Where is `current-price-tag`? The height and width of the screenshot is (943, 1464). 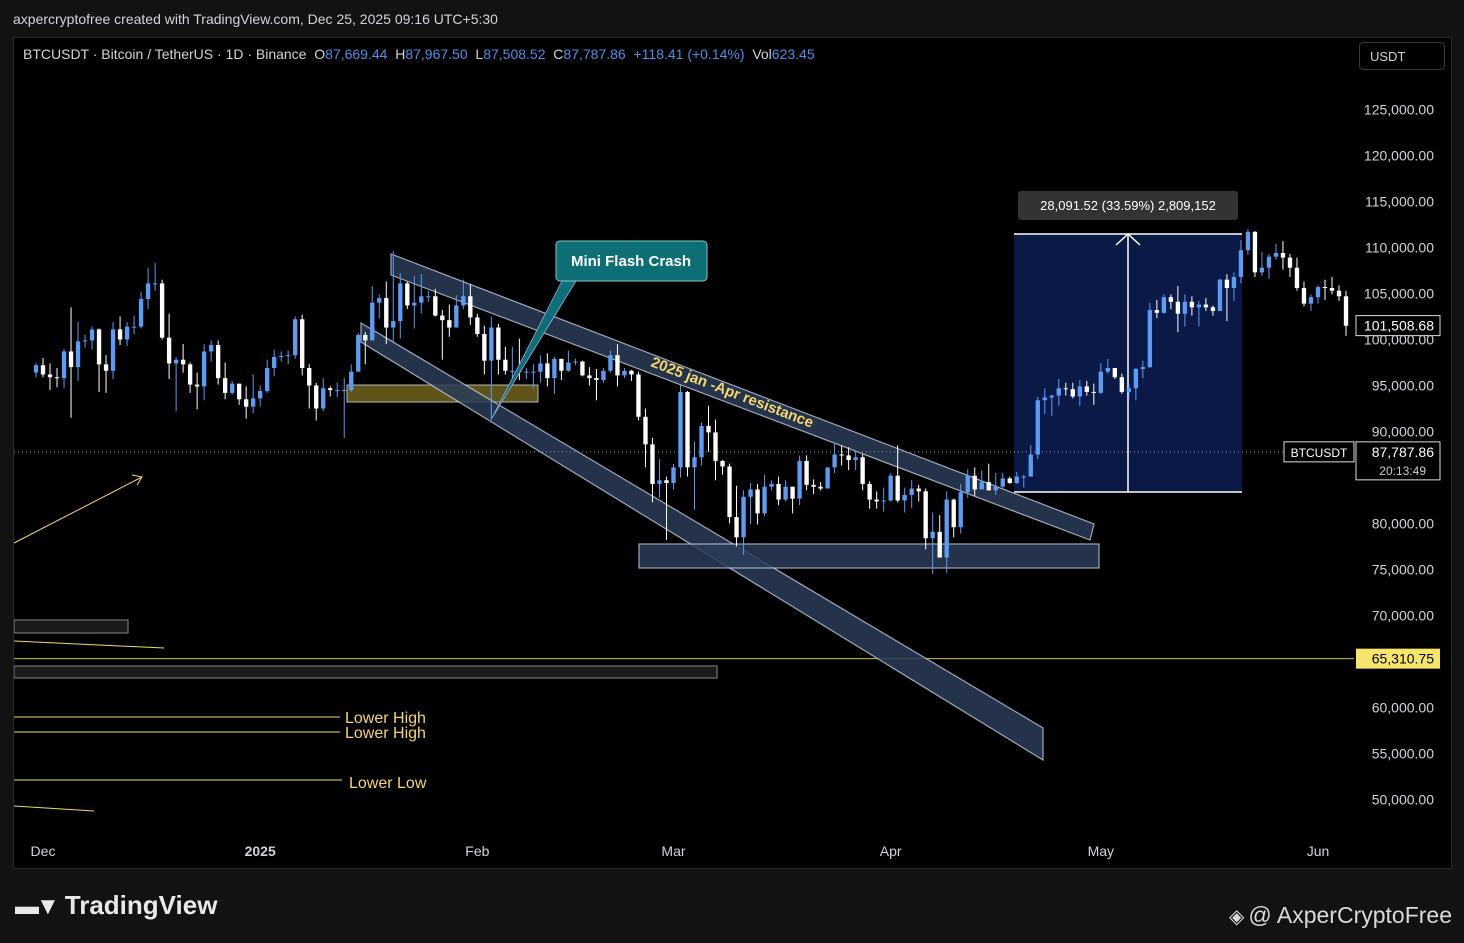 current-price-tag is located at coordinates (1398, 461).